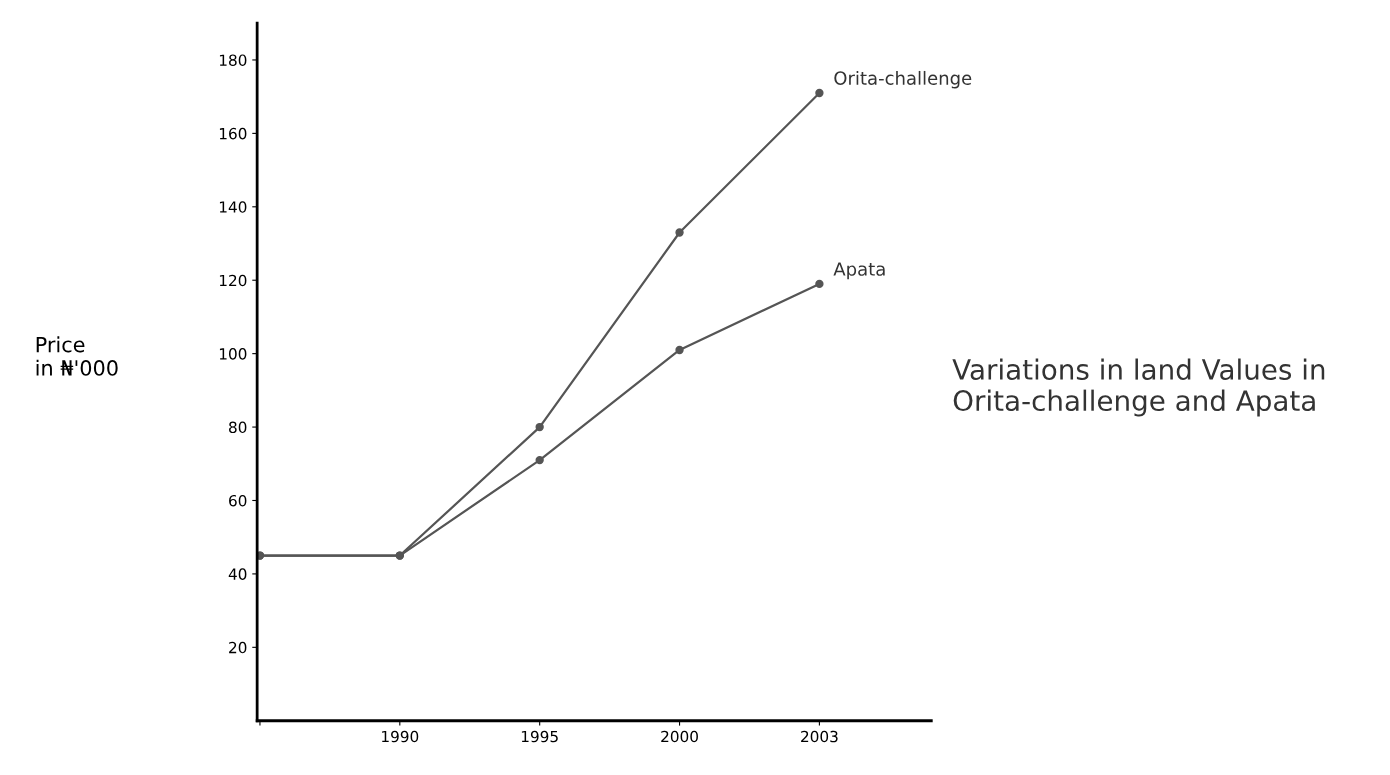 This screenshot has width=1390, height=775. I want to click on text: Variations in land Values in Orita-challenge and Apata, so click(1138, 387).